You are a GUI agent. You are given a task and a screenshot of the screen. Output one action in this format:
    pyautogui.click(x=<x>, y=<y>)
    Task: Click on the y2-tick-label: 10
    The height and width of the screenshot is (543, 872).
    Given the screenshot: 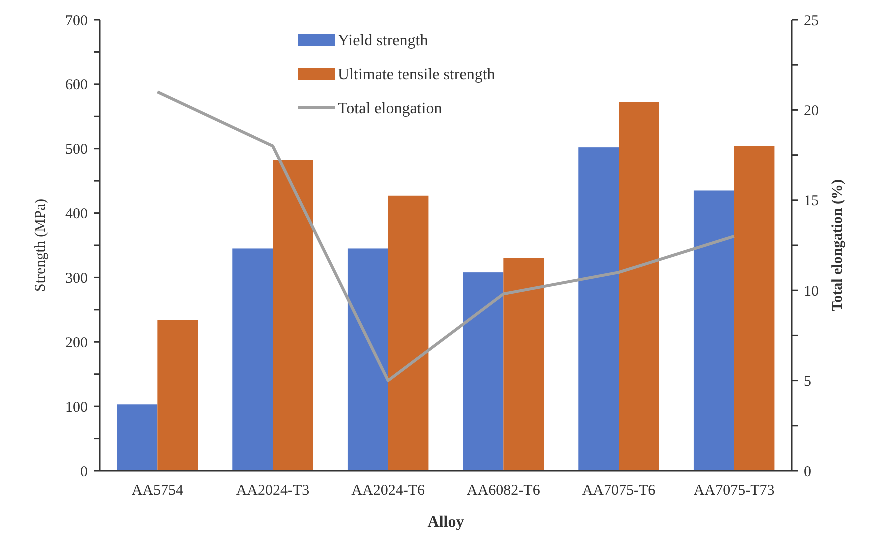 What is the action you would take?
    pyautogui.click(x=811, y=292)
    